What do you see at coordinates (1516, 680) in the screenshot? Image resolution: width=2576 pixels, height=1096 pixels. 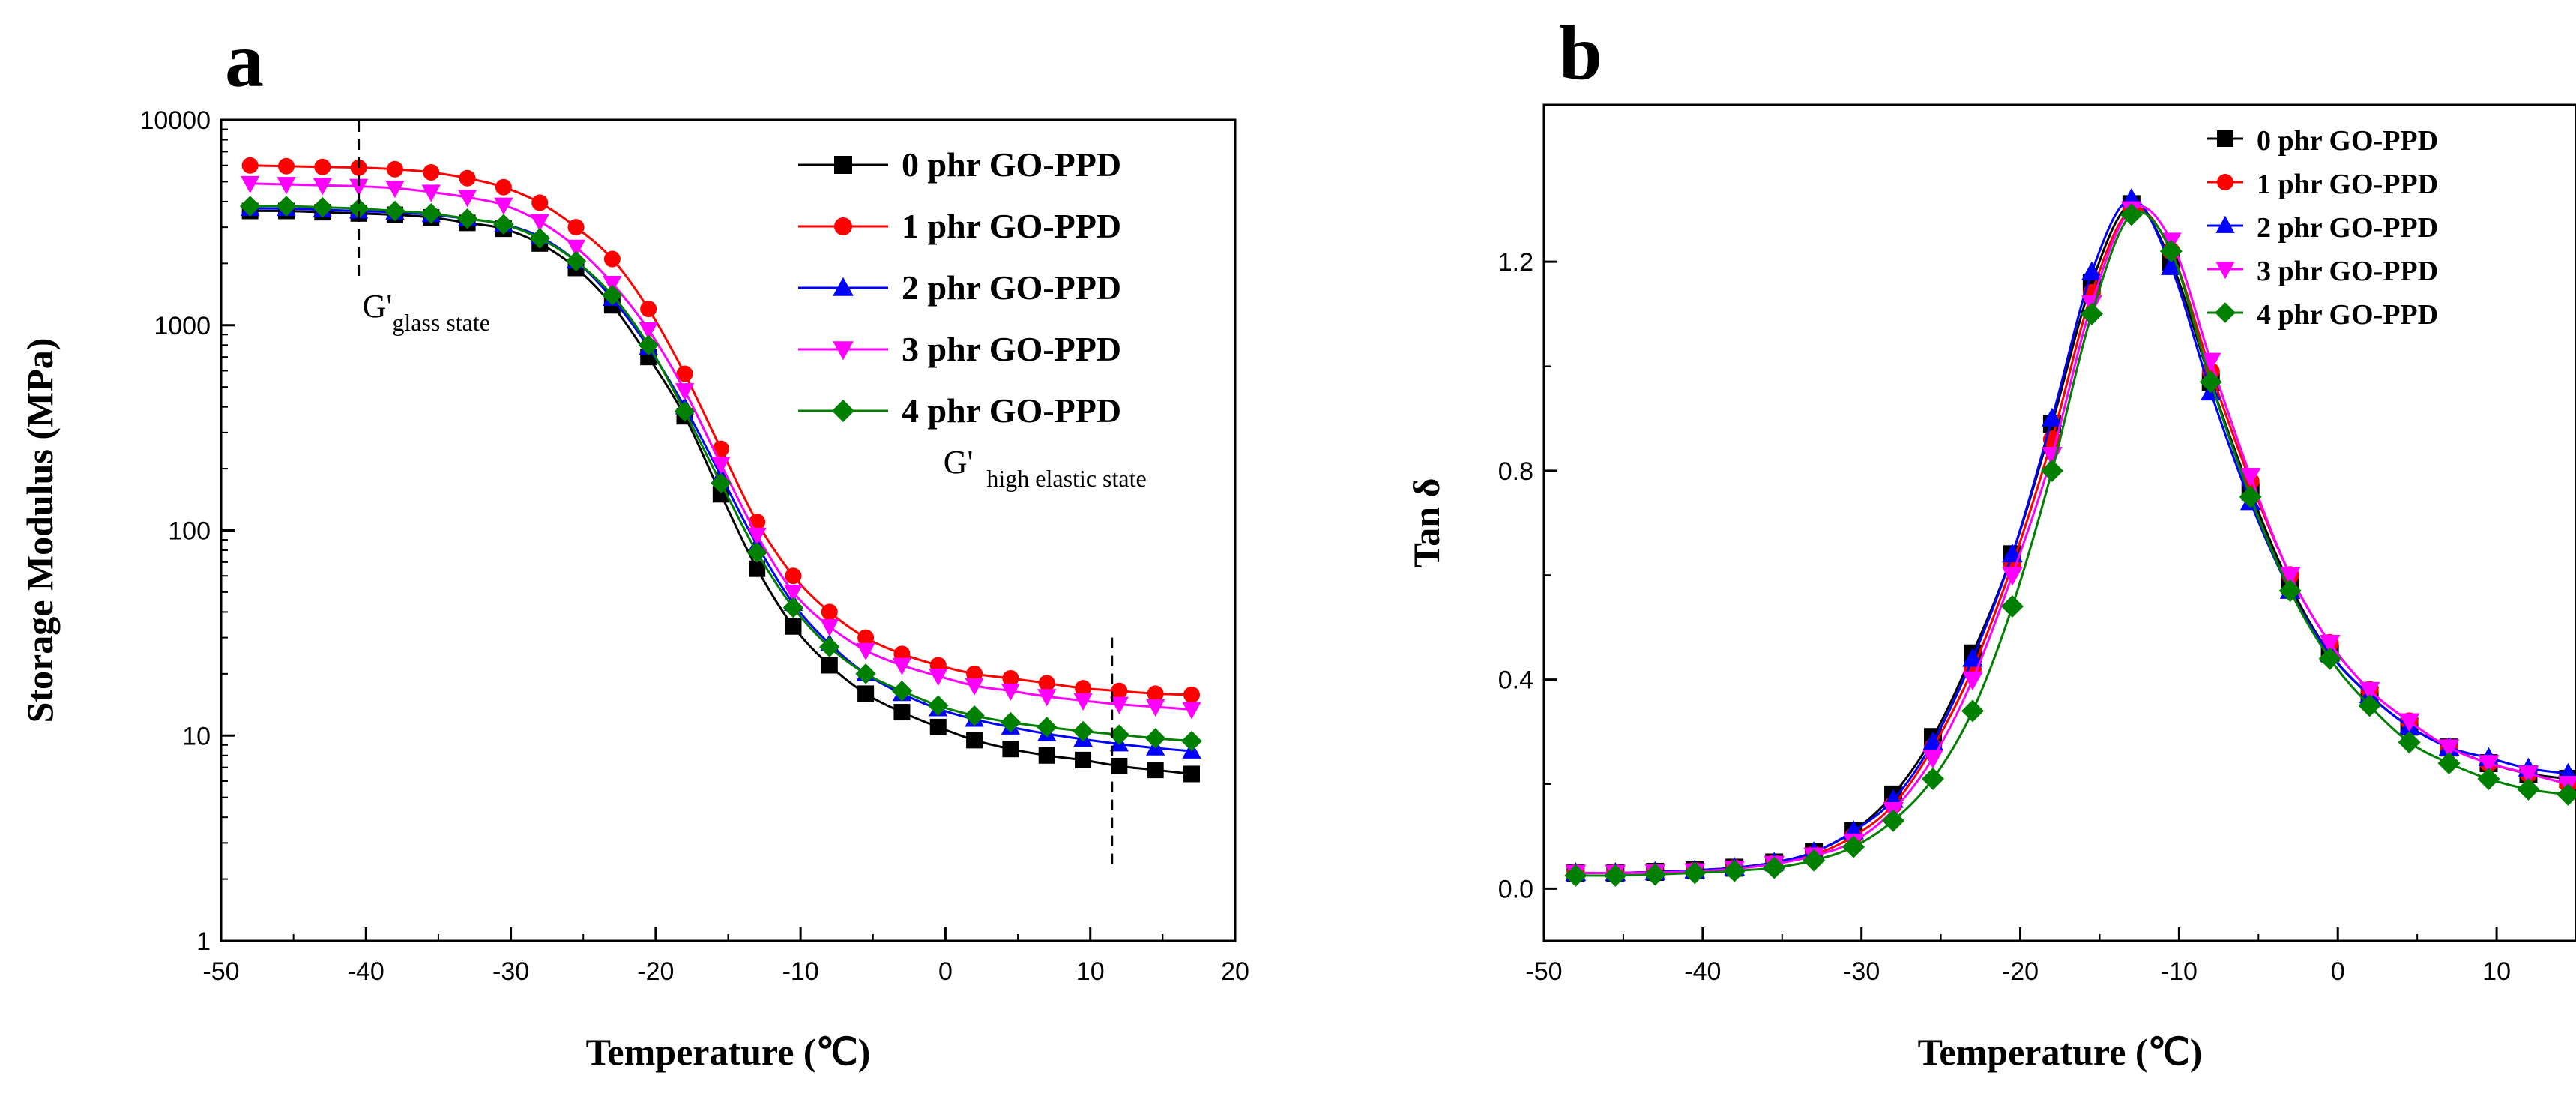 I see `y-tick-label: 0.4` at bounding box center [1516, 680].